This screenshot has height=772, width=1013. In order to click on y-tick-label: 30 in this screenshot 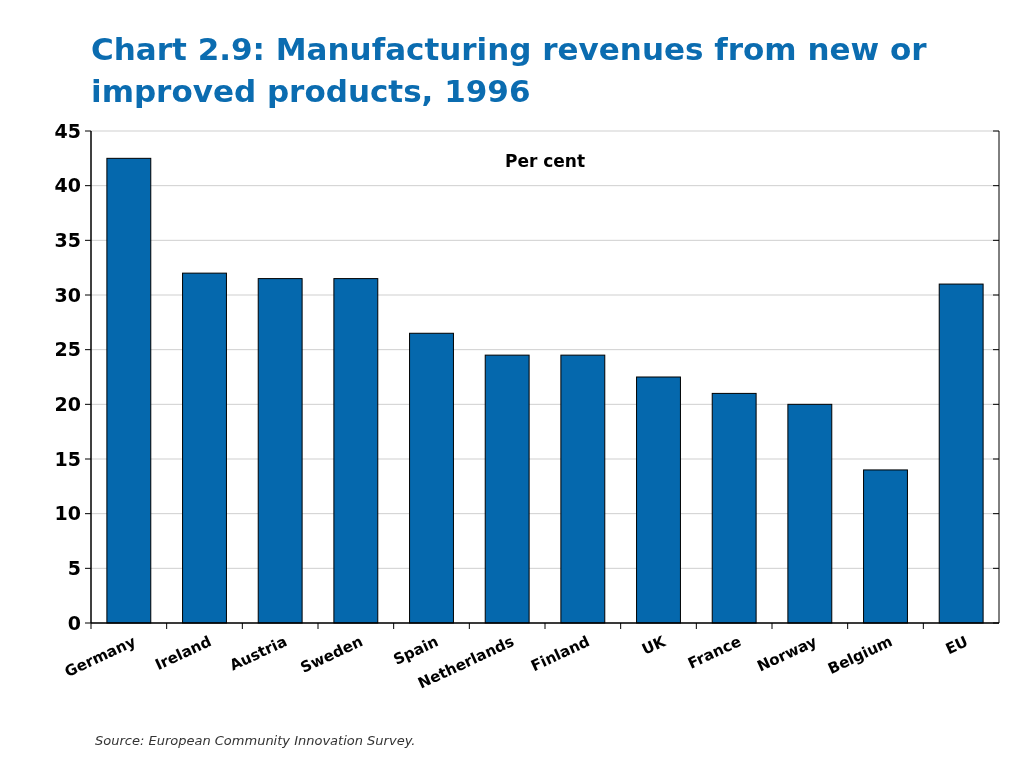, I will do `click(67, 294)`.